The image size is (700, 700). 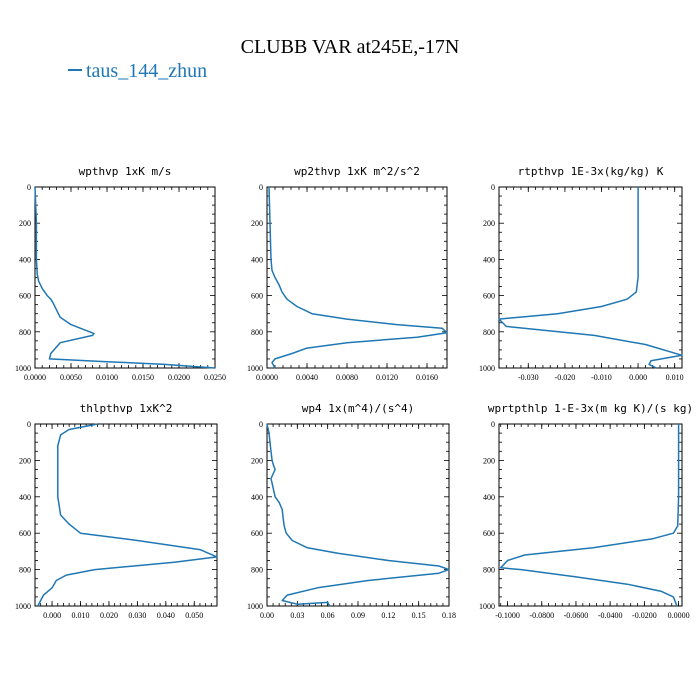 What do you see at coordinates (109, 615) in the screenshot?
I see `x-tick-label: 0.020` at bounding box center [109, 615].